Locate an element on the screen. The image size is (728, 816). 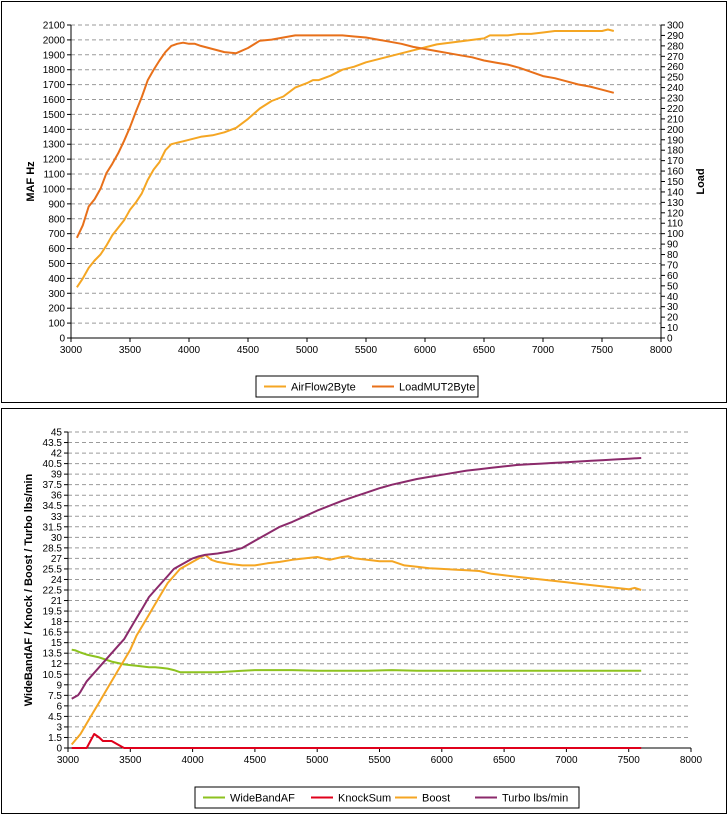
y-tick-label: 19.5 is located at coordinates (53, 612).